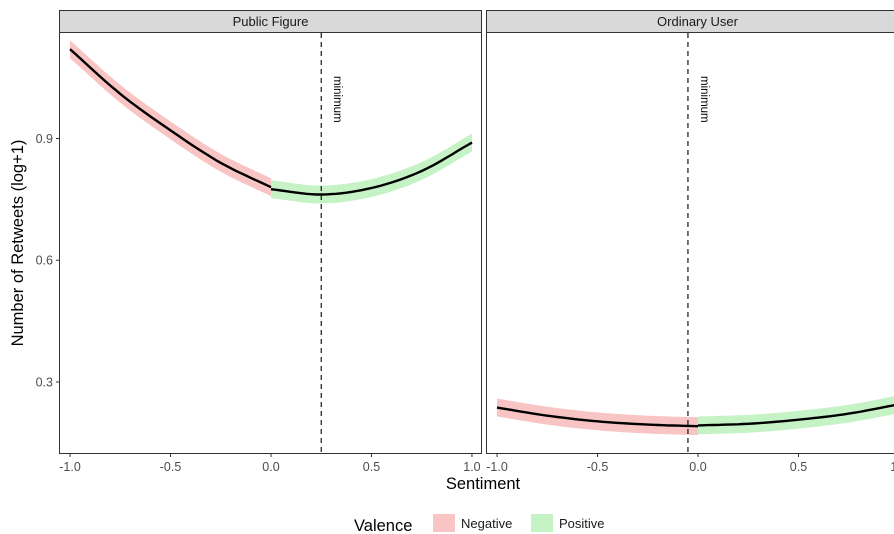 The width and height of the screenshot is (894, 534). What do you see at coordinates (483, 484) in the screenshot?
I see `x-axis-title: Sentiment` at bounding box center [483, 484].